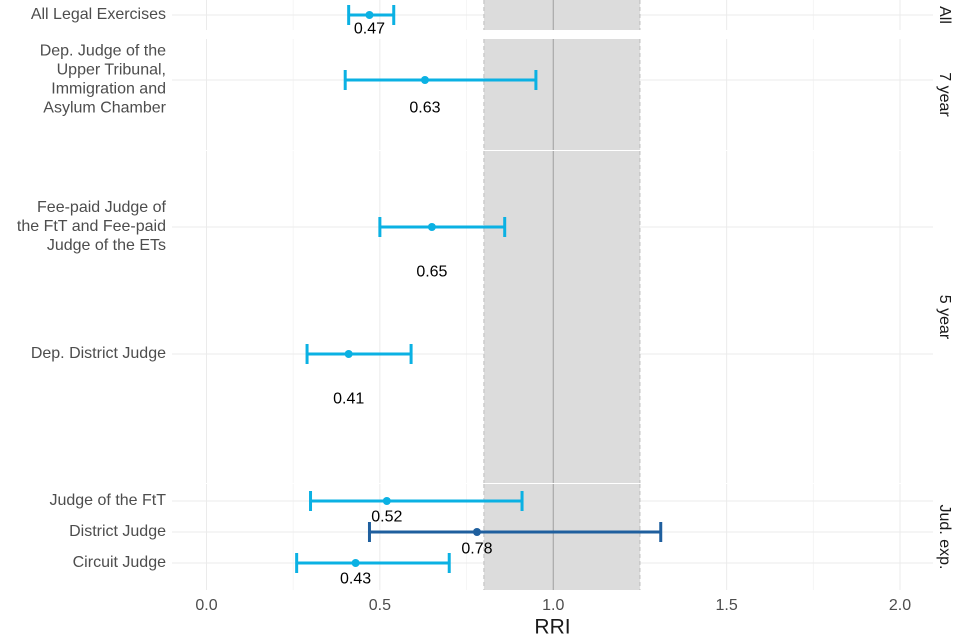 The image size is (960, 640). I want to click on panel-strip-label: 5 year, so click(944, 317).